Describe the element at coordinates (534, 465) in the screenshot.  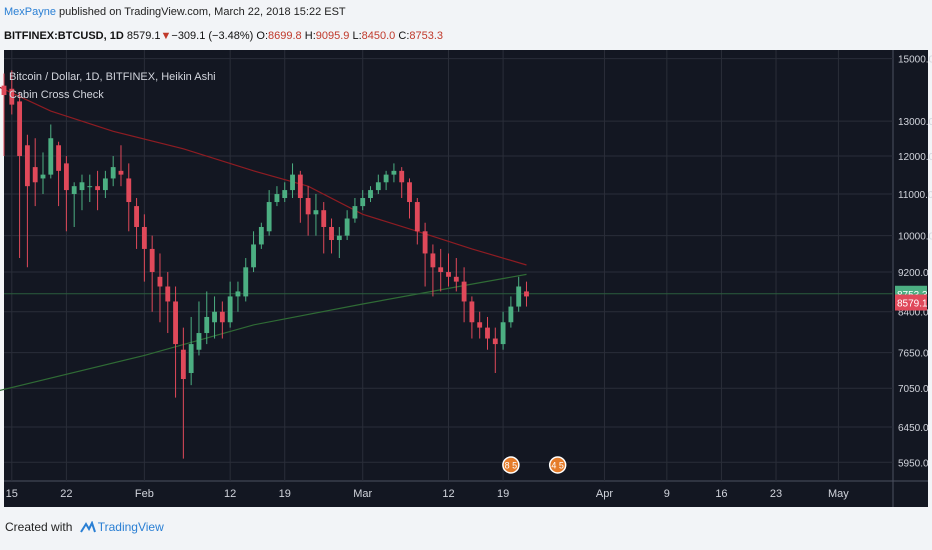
I see `event-markers: 8 5 4 5` at that location.